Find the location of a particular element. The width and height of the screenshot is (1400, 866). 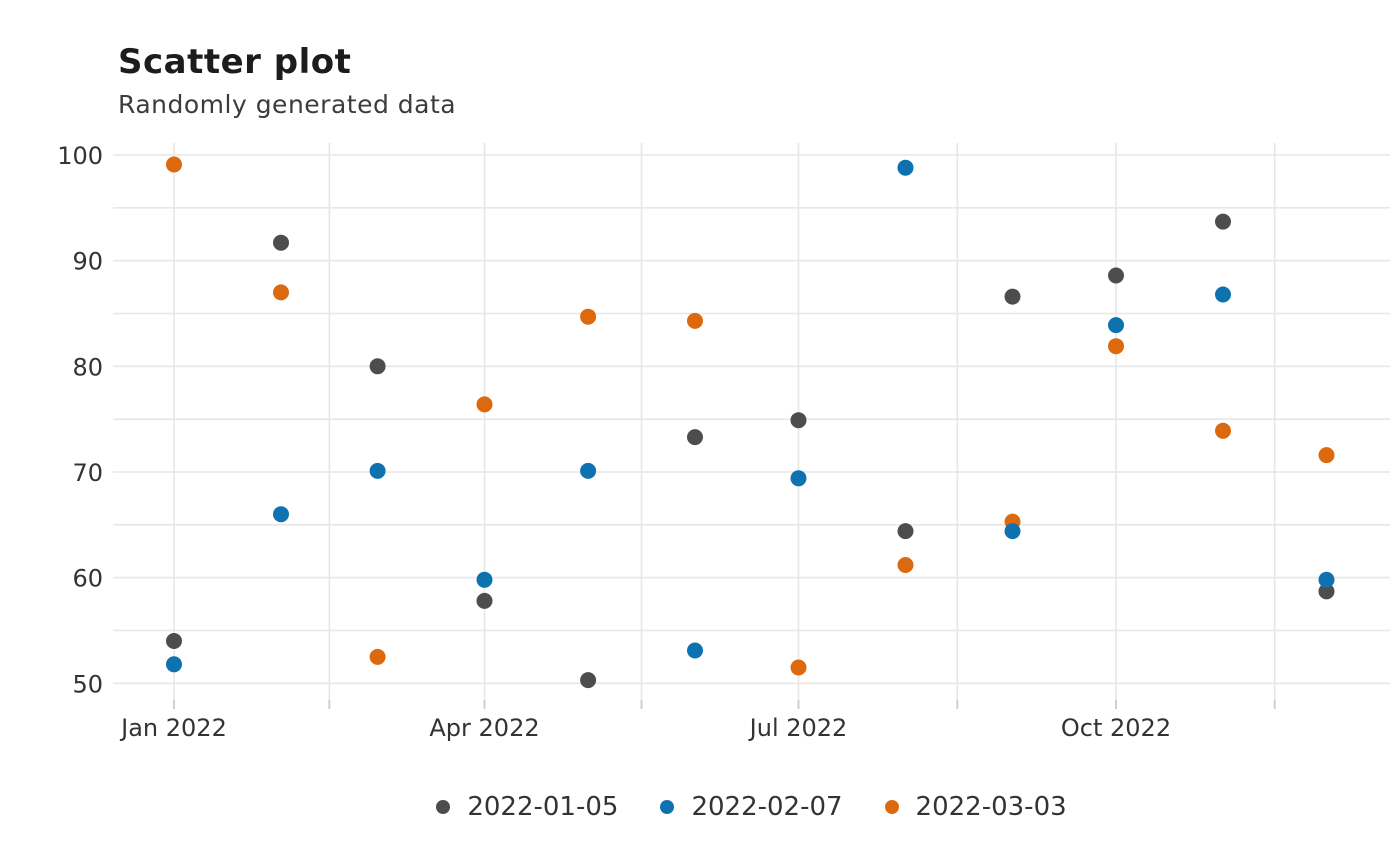

legend-label: 2022-02-07 is located at coordinates (767, 807).